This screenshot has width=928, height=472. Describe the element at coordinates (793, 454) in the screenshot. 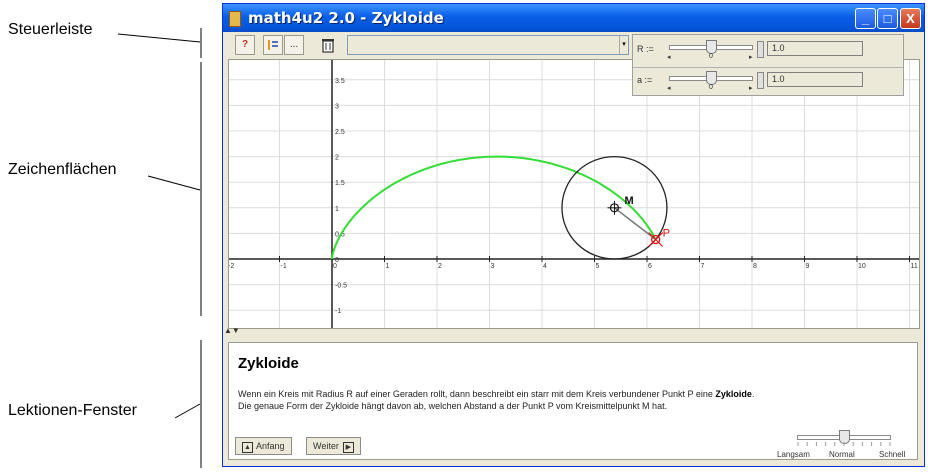

I see `speed-label-slow: Langsam` at that location.